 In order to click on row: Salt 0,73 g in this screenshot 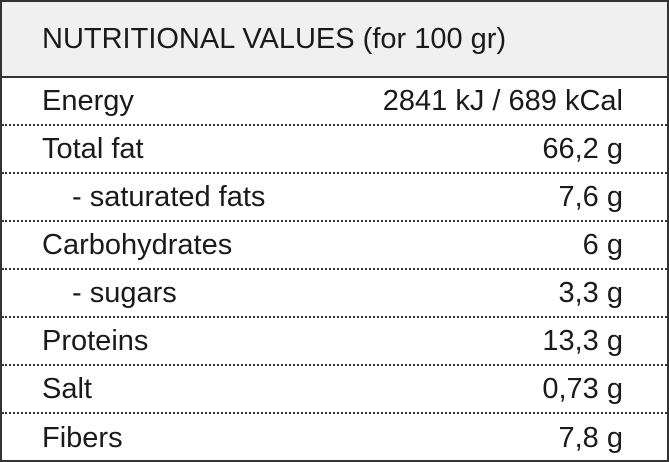, I will do `click(334, 390)`.